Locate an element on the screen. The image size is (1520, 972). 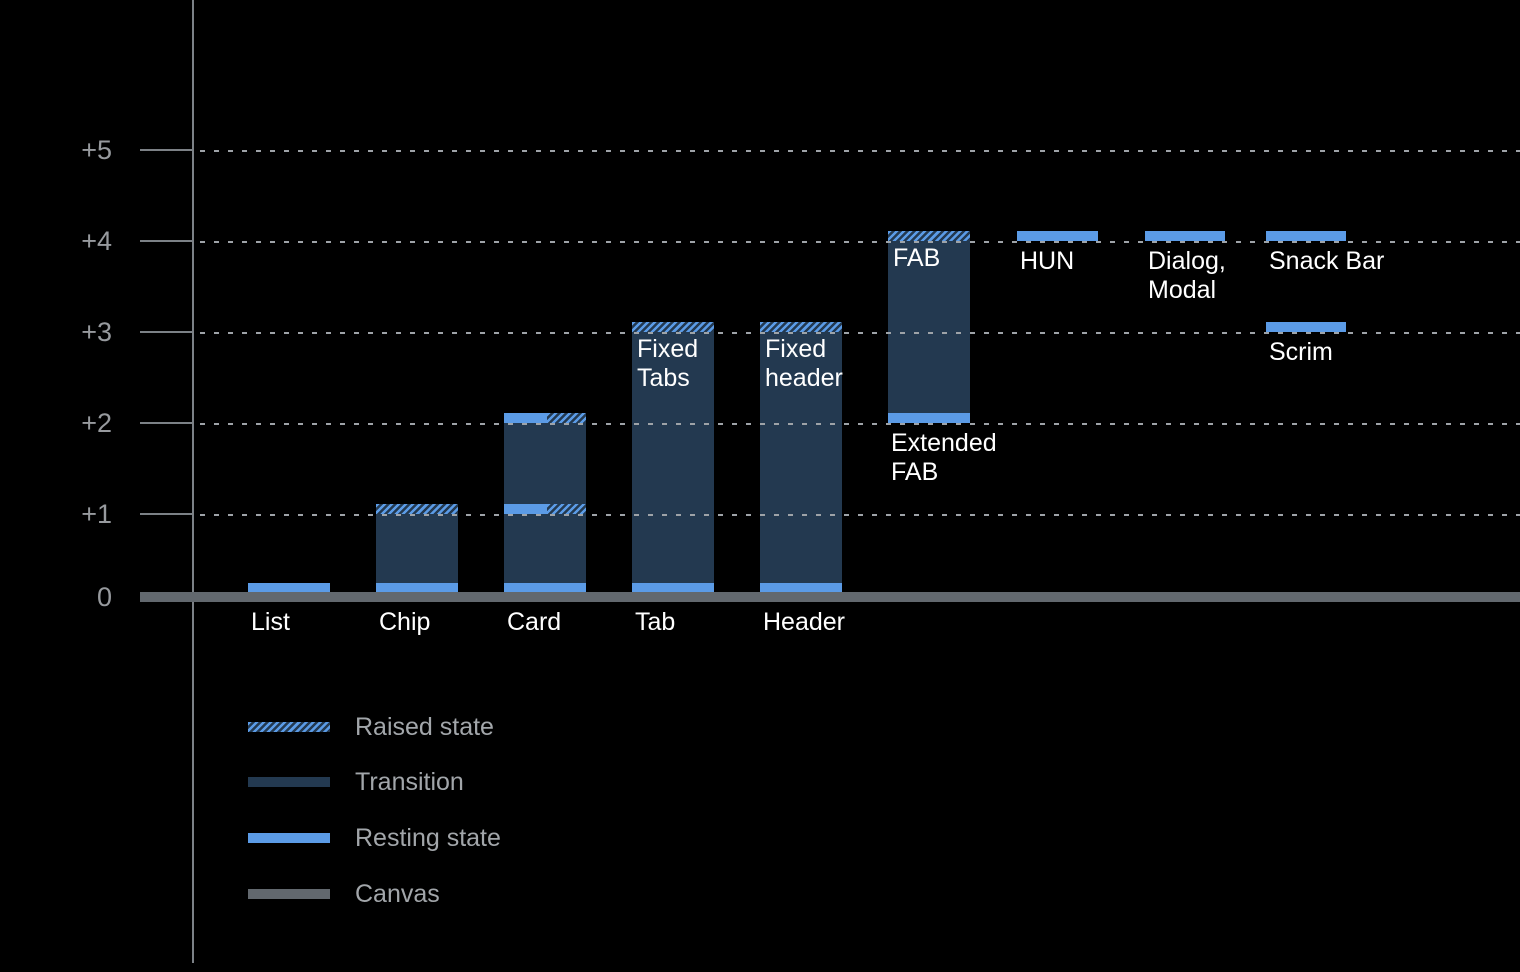
legend-swatch-canvas is located at coordinates (289, 894).